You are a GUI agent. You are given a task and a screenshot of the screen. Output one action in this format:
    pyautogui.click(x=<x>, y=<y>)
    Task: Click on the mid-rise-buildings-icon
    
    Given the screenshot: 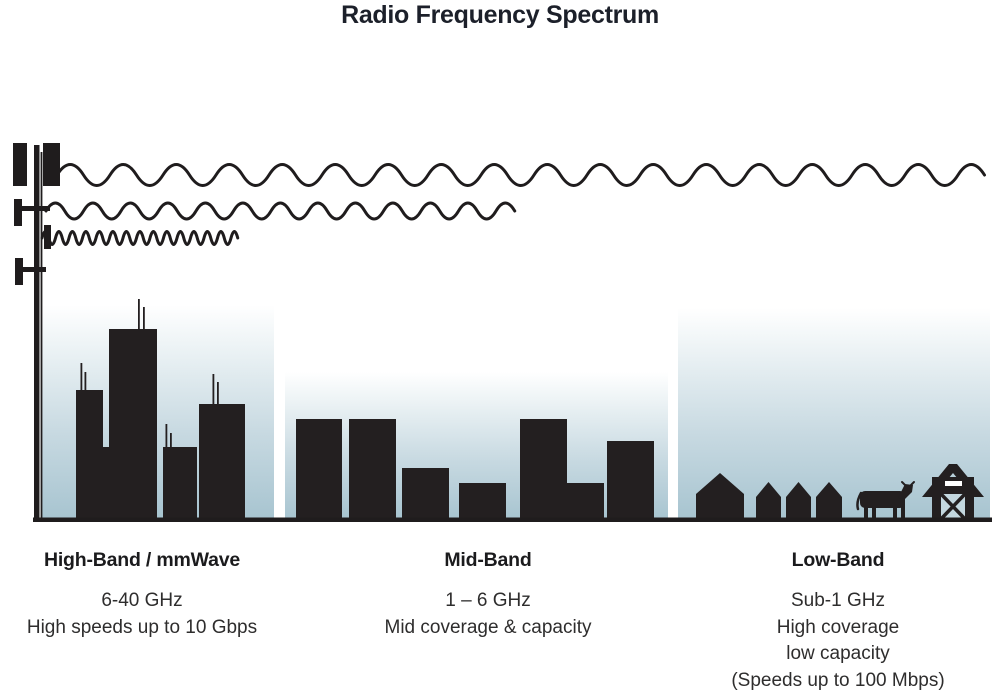 What is the action you would take?
    pyautogui.click(x=475, y=469)
    